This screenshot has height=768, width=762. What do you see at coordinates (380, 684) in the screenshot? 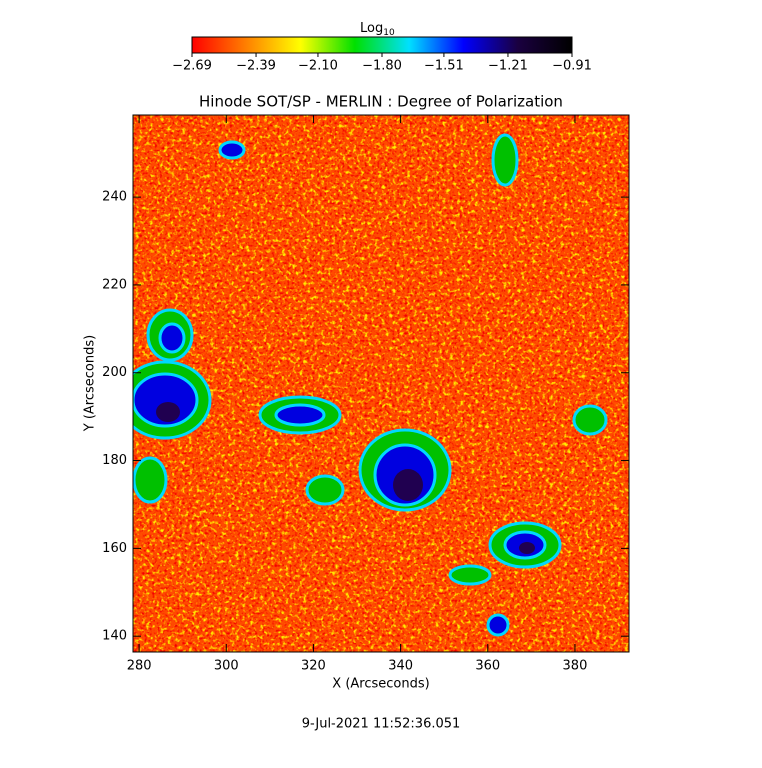
I see `x-axis-title: X (Arcseconds)` at bounding box center [380, 684].